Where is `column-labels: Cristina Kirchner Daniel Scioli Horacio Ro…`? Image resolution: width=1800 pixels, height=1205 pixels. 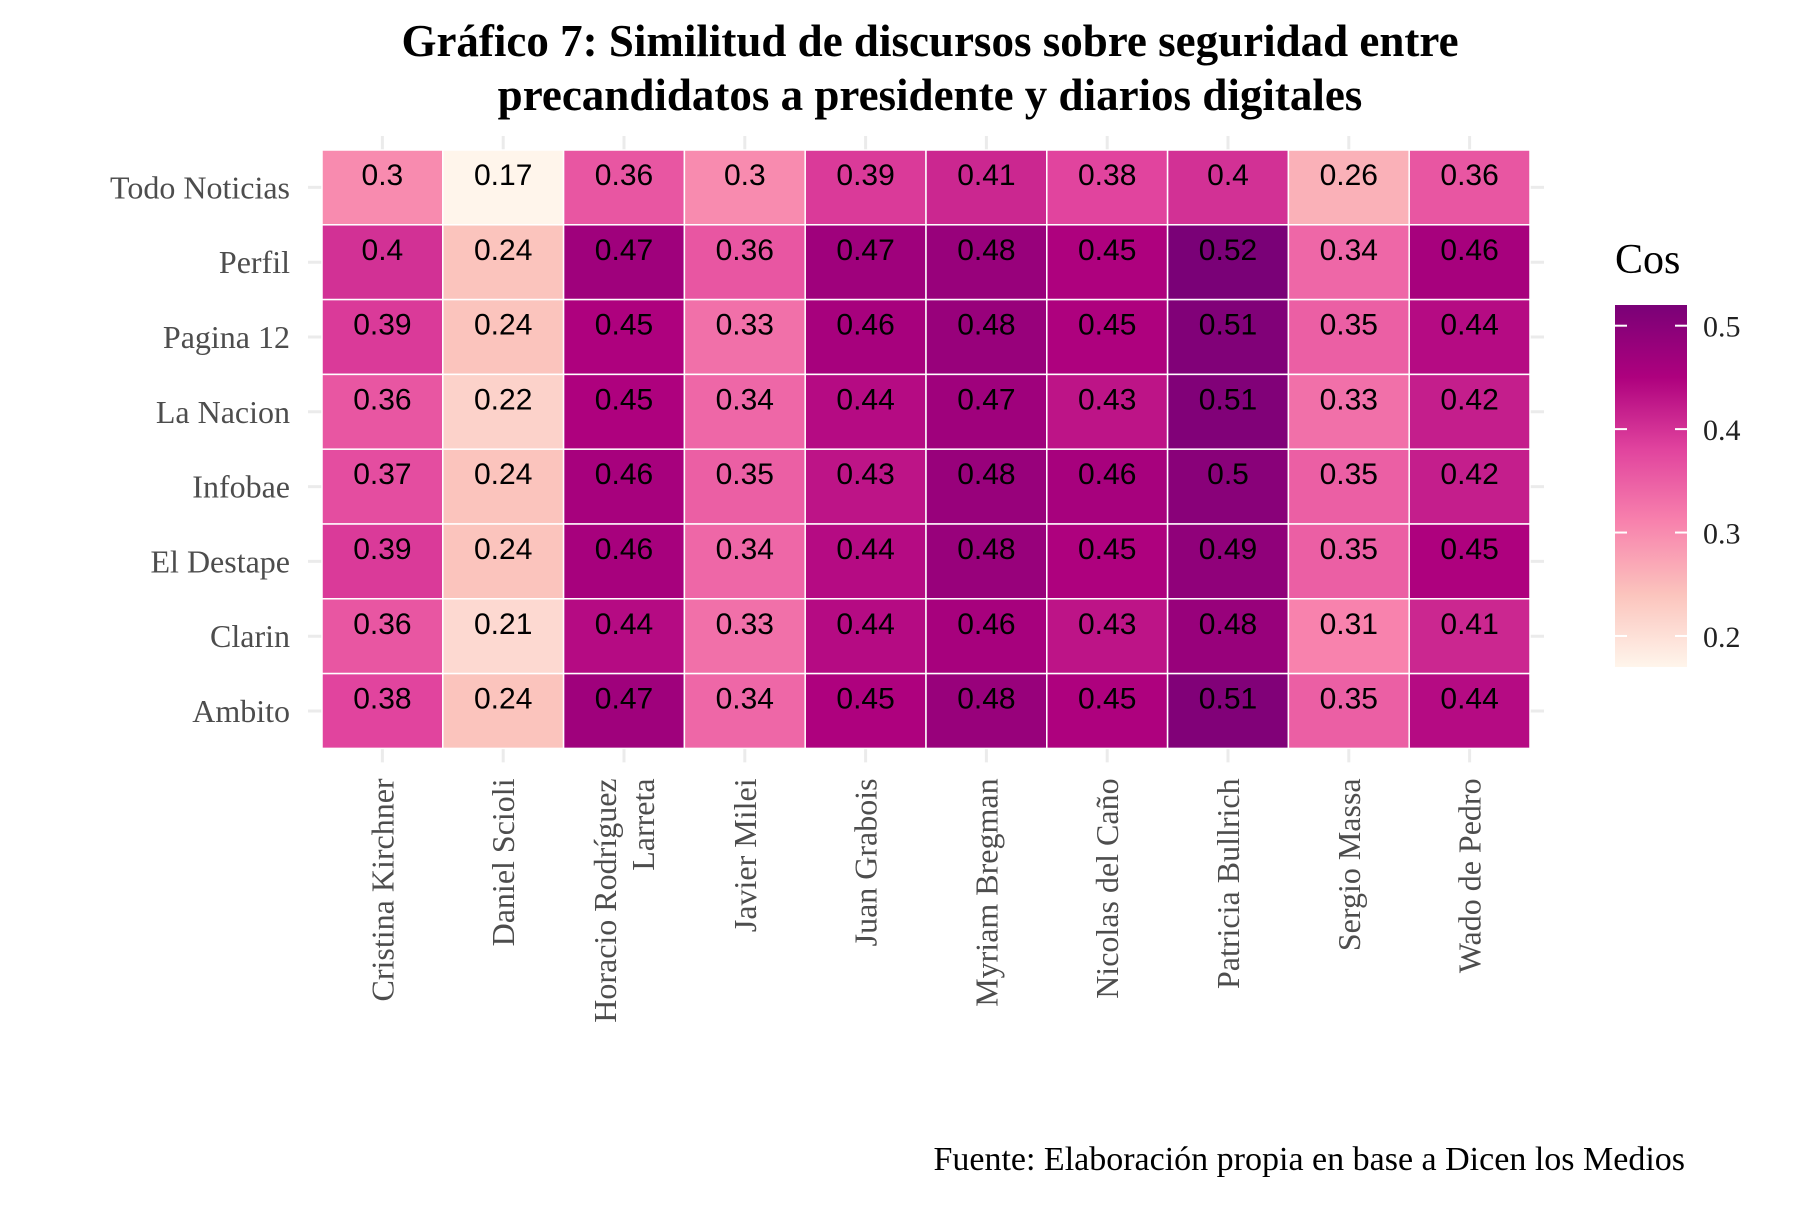
column-labels: Cristina Kirchner Daniel Scioli Horacio Ro… is located at coordinates (925, 900).